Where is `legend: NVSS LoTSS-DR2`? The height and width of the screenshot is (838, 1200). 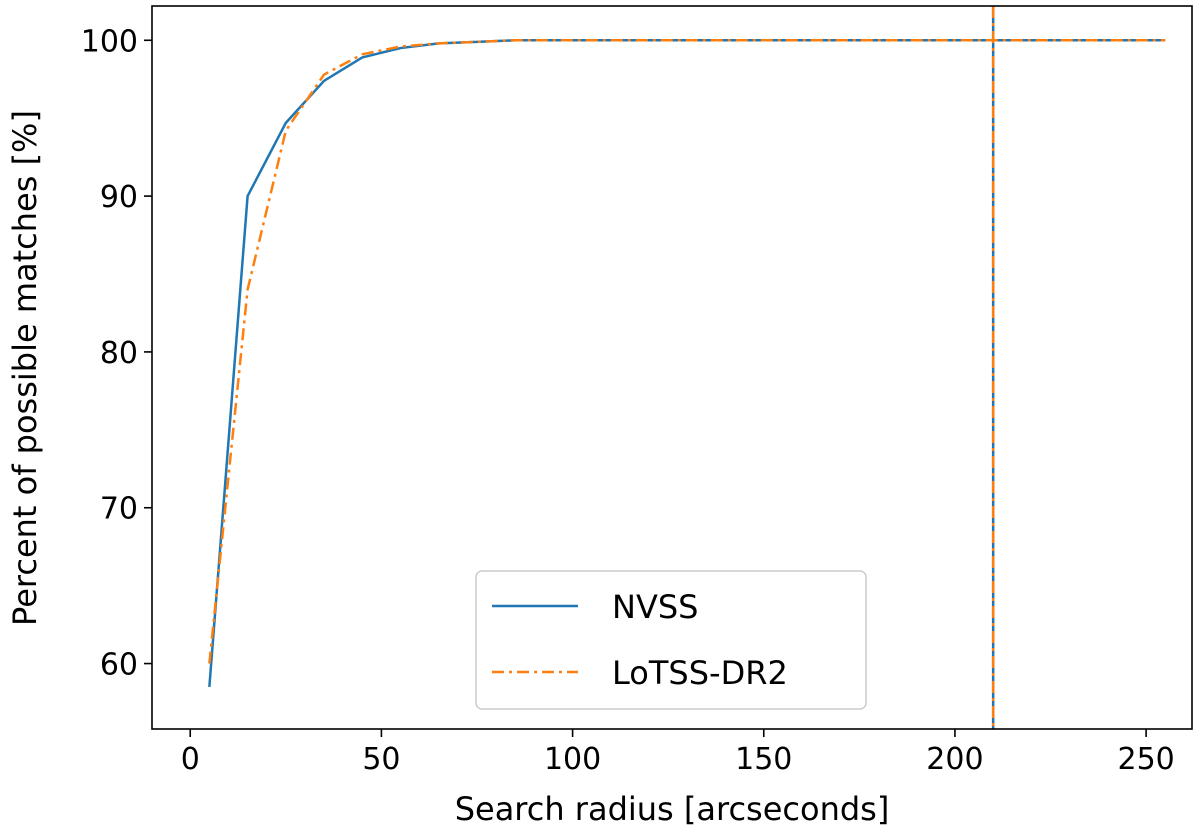 legend: NVSS LoTSS-DR2 is located at coordinates (671, 640).